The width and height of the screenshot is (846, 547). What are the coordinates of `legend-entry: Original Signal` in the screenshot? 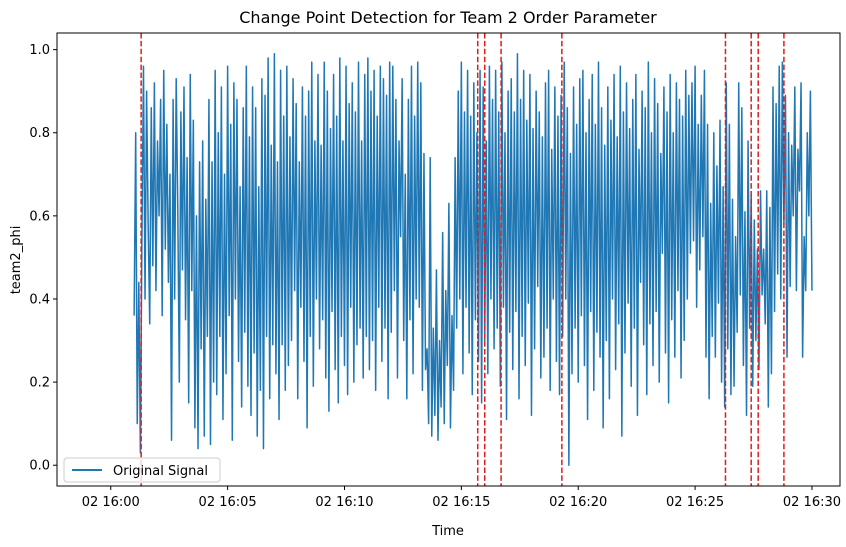 It's located at (160, 471).